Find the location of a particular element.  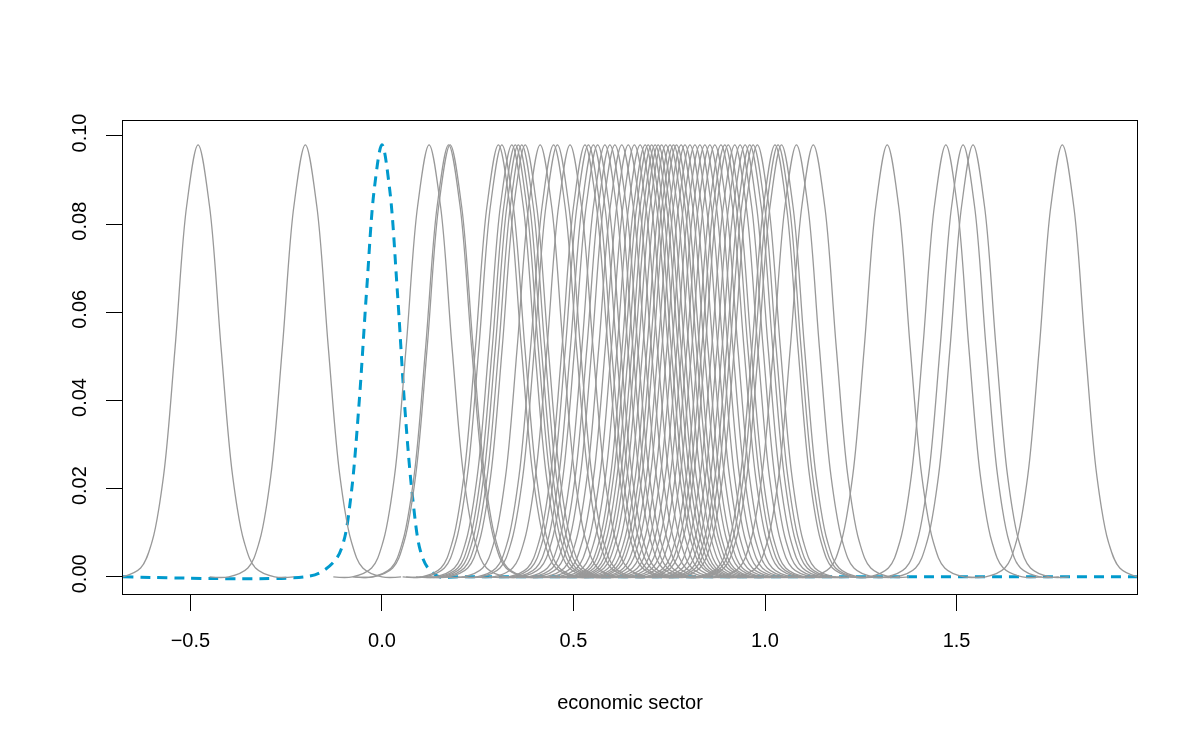

x-axis-title: economic sector is located at coordinates (630, 701).